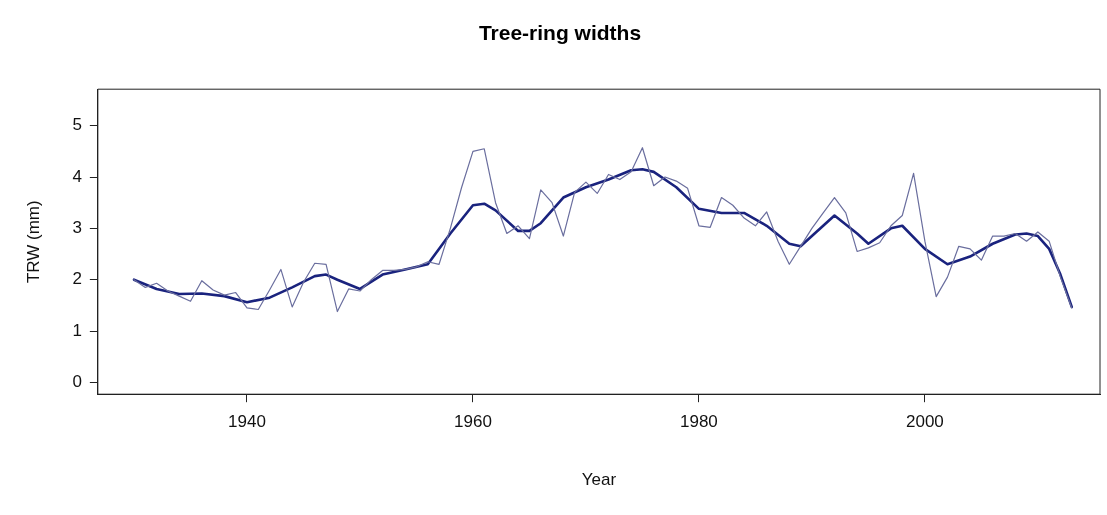 This screenshot has height=515, width=1107. What do you see at coordinates (77, 125) in the screenshot?
I see `y-tick-label: 5` at bounding box center [77, 125].